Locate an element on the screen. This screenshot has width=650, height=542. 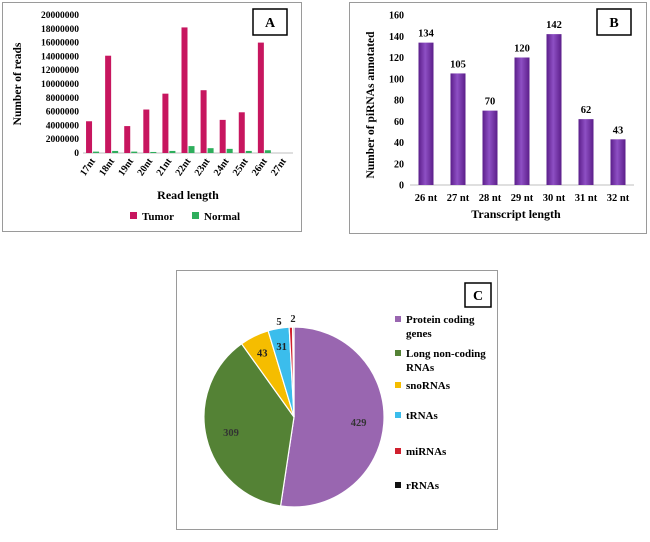
x-tick-label: 32 nt is located at coordinates (618, 198).